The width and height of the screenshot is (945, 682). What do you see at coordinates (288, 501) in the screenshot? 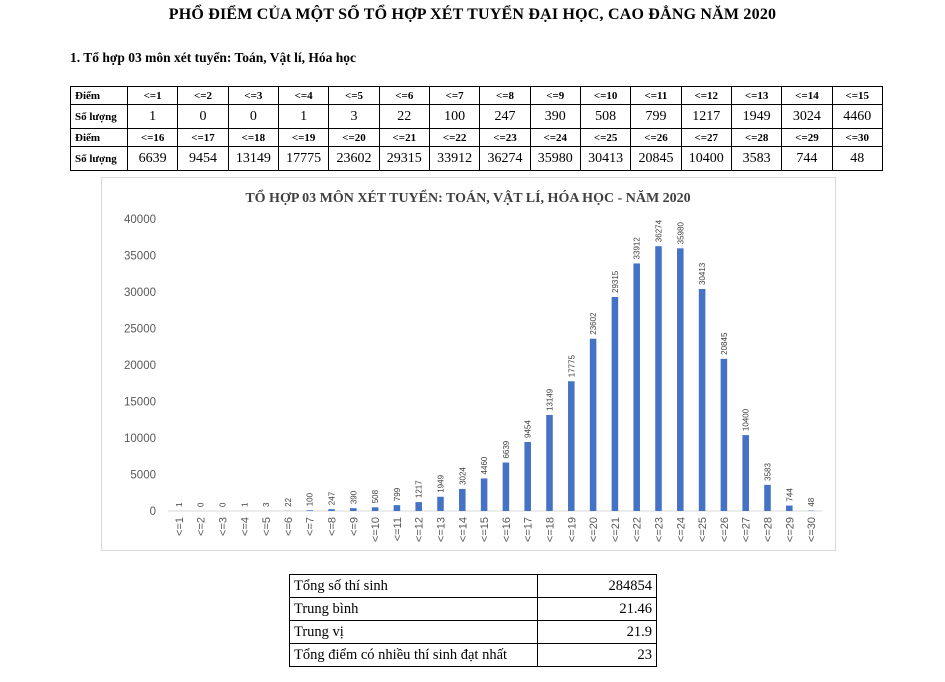
I see `data-label: 22` at bounding box center [288, 501].